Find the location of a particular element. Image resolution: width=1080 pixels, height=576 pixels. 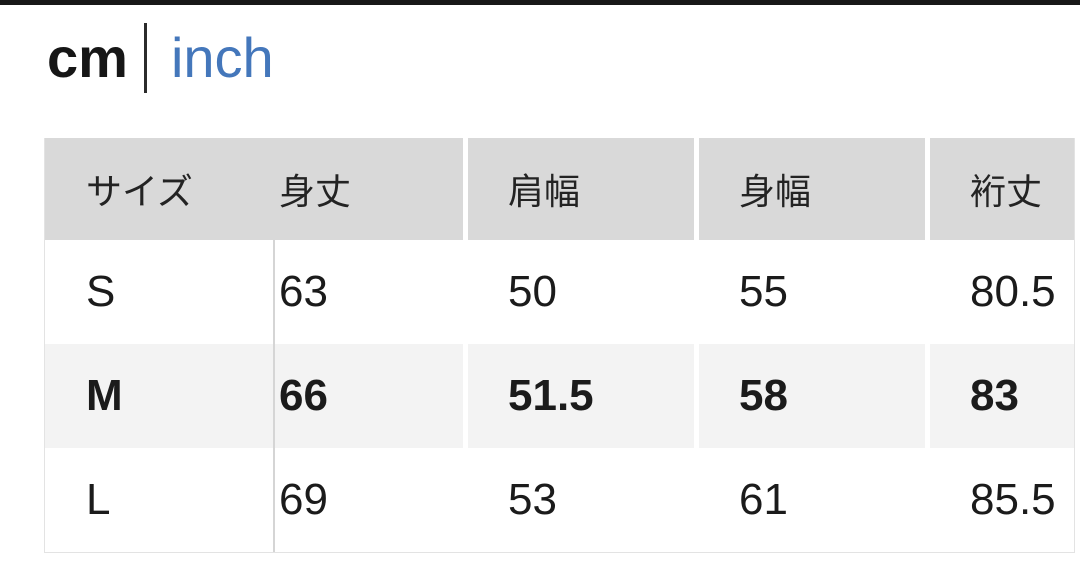

body-width-value: 55 is located at coordinates (809, 292).